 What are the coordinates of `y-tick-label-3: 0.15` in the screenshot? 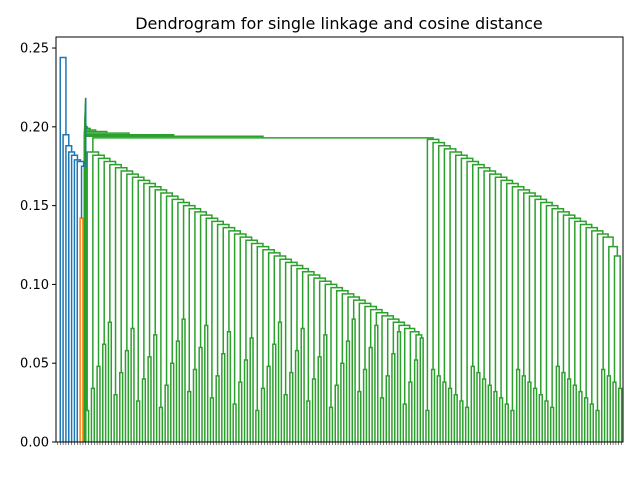 It's located at (34, 206).